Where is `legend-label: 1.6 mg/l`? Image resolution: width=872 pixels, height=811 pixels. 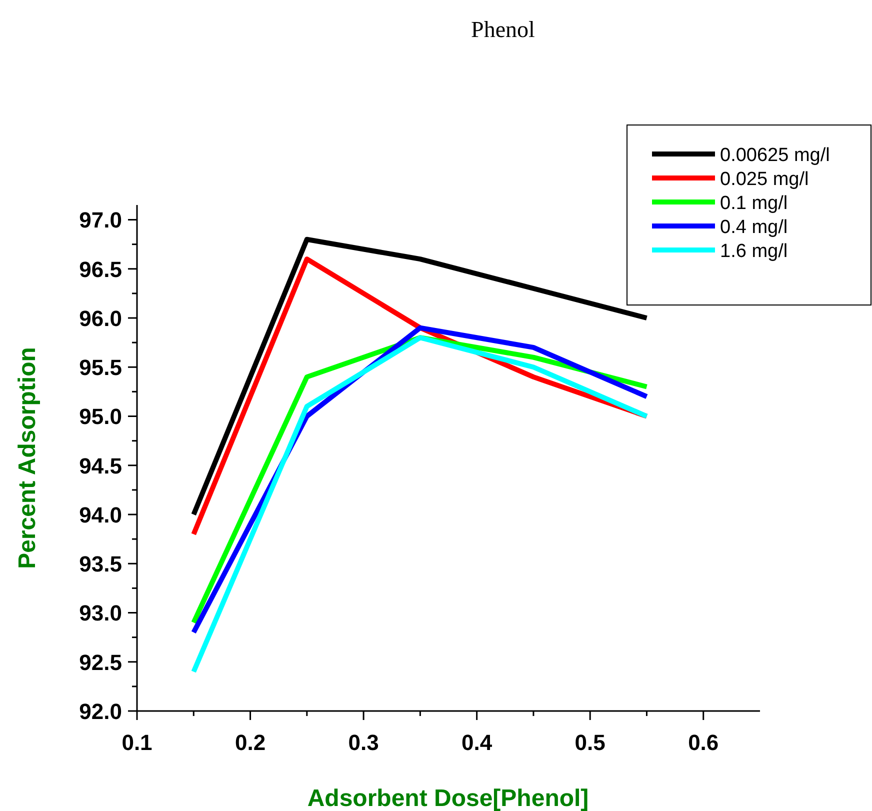 legend-label: 1.6 mg/l is located at coordinates (754, 251).